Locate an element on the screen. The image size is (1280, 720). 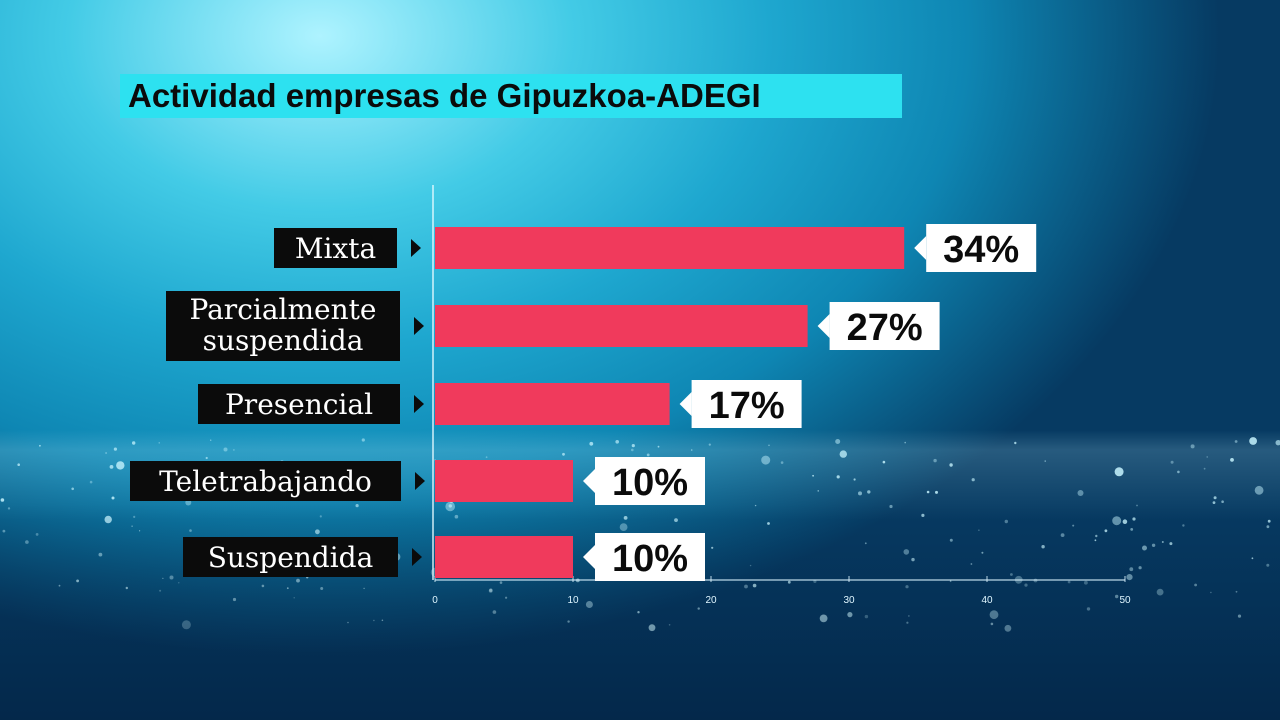
x-tick-label: 10 is located at coordinates (573, 600).